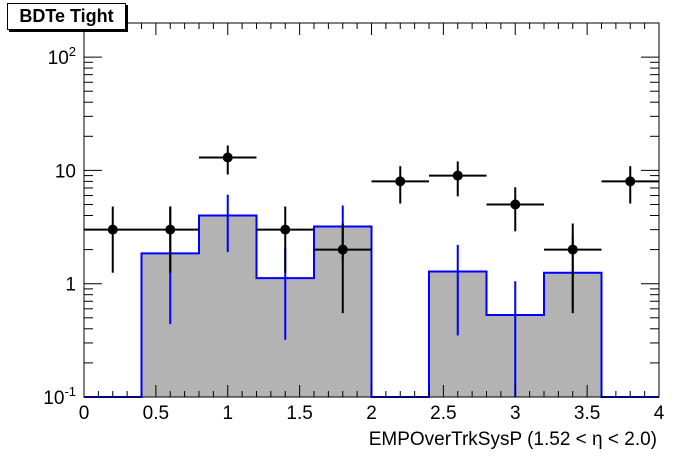 Image resolution: width=696 pixels, height=472 pixels. What do you see at coordinates (587, 413) in the screenshot?
I see `x-tick-label: 3.5` at bounding box center [587, 413].